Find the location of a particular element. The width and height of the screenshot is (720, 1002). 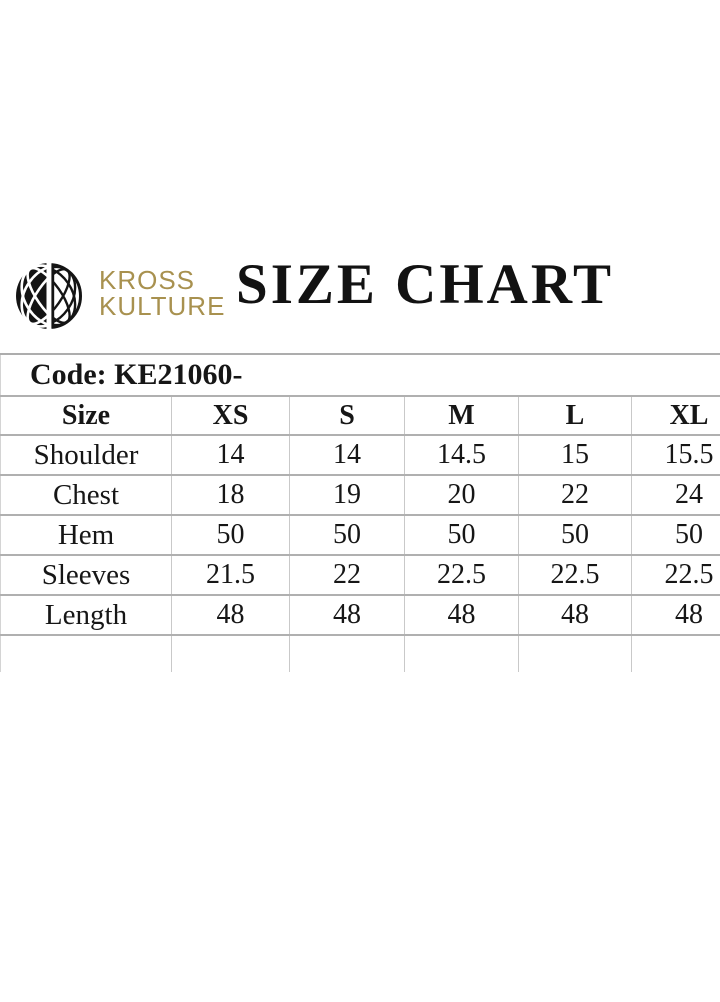

brand-name: KROSS KULTURE is located at coordinates (162, 293).